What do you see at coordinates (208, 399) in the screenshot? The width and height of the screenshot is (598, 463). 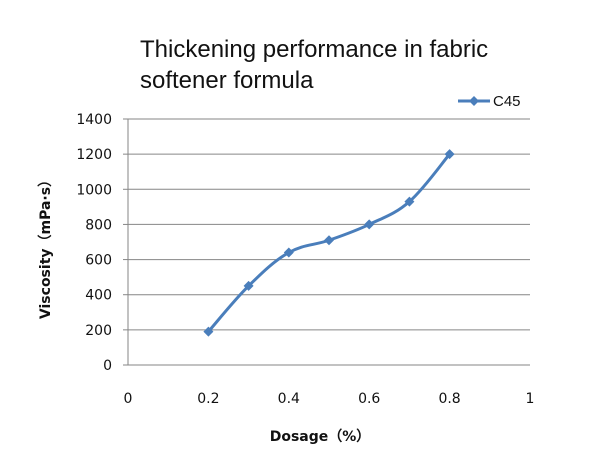 I see `x-tick-label: 0.2` at bounding box center [208, 399].